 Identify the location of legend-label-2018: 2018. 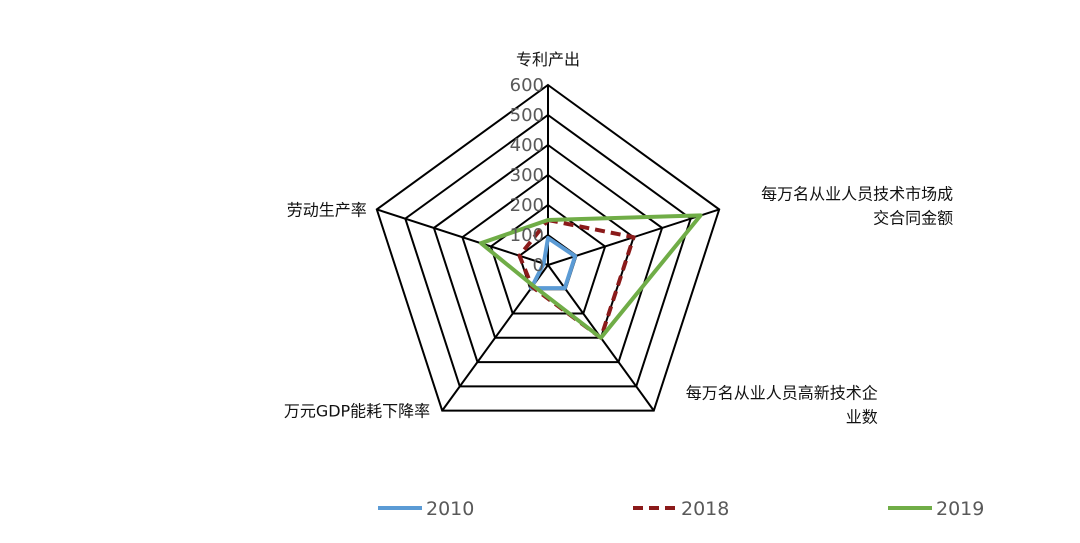
(705, 509).